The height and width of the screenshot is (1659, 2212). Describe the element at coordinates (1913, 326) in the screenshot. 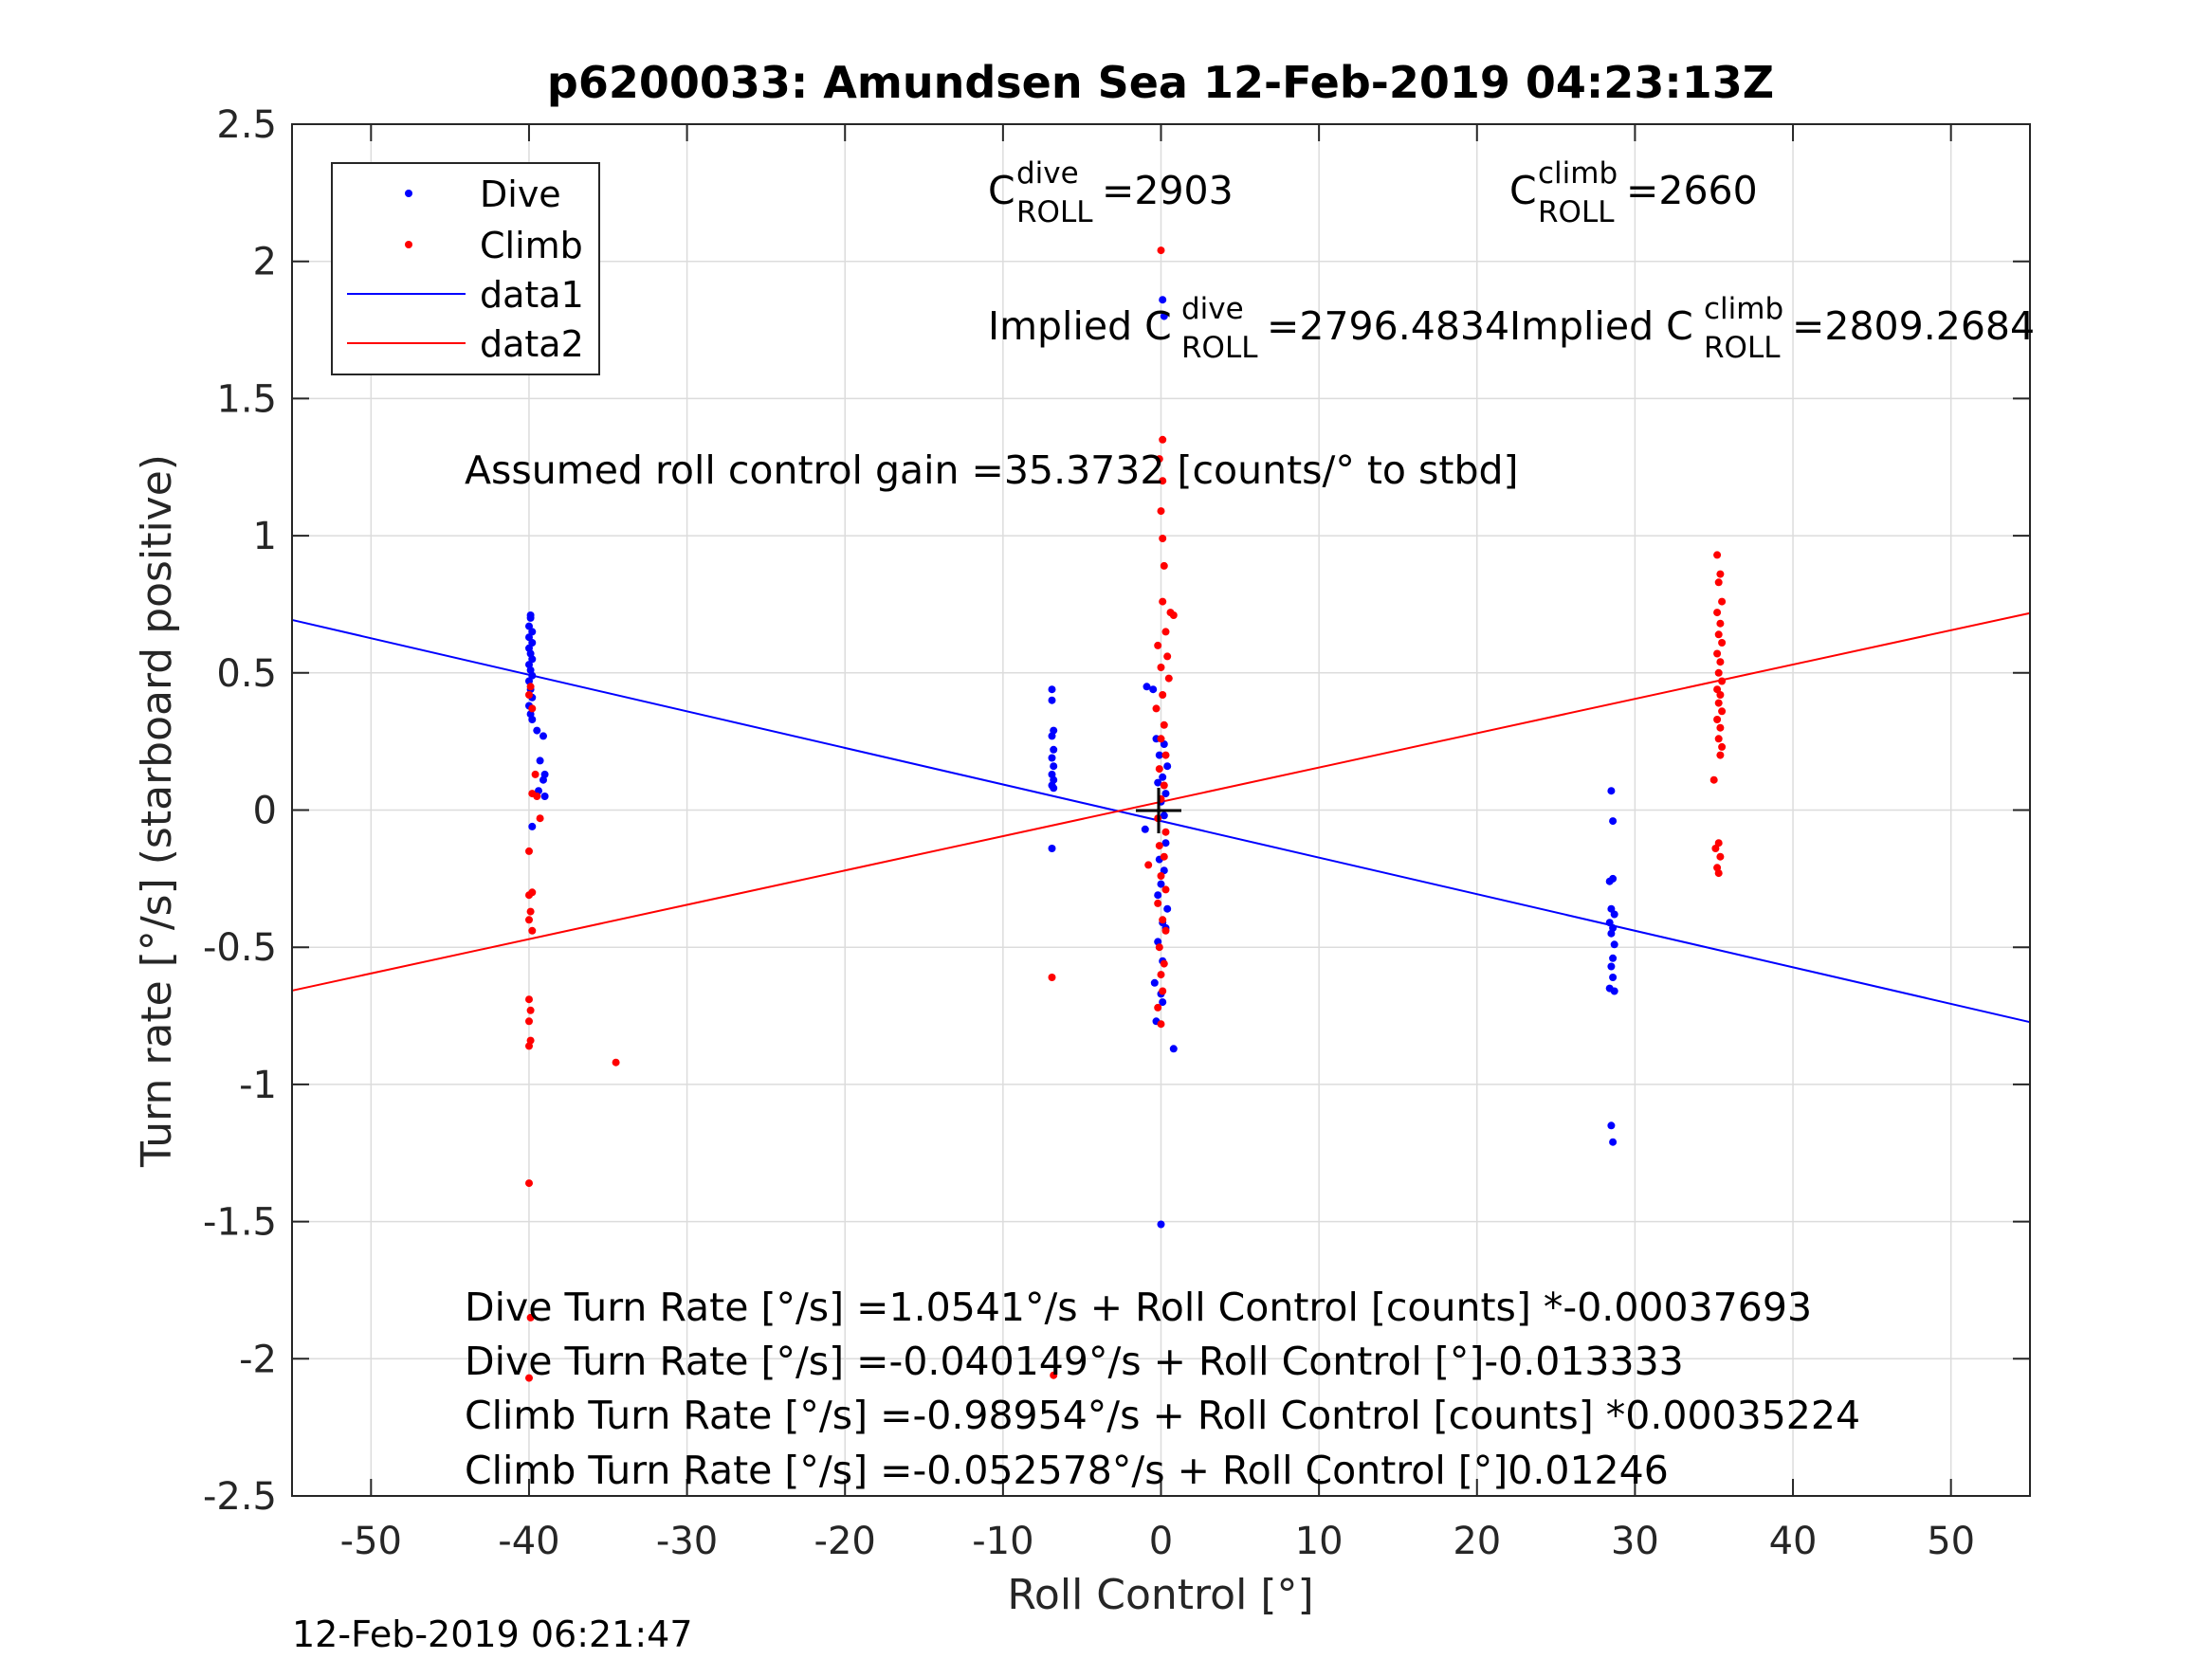

I see `implied-climb-value: =2809.2684` at that location.